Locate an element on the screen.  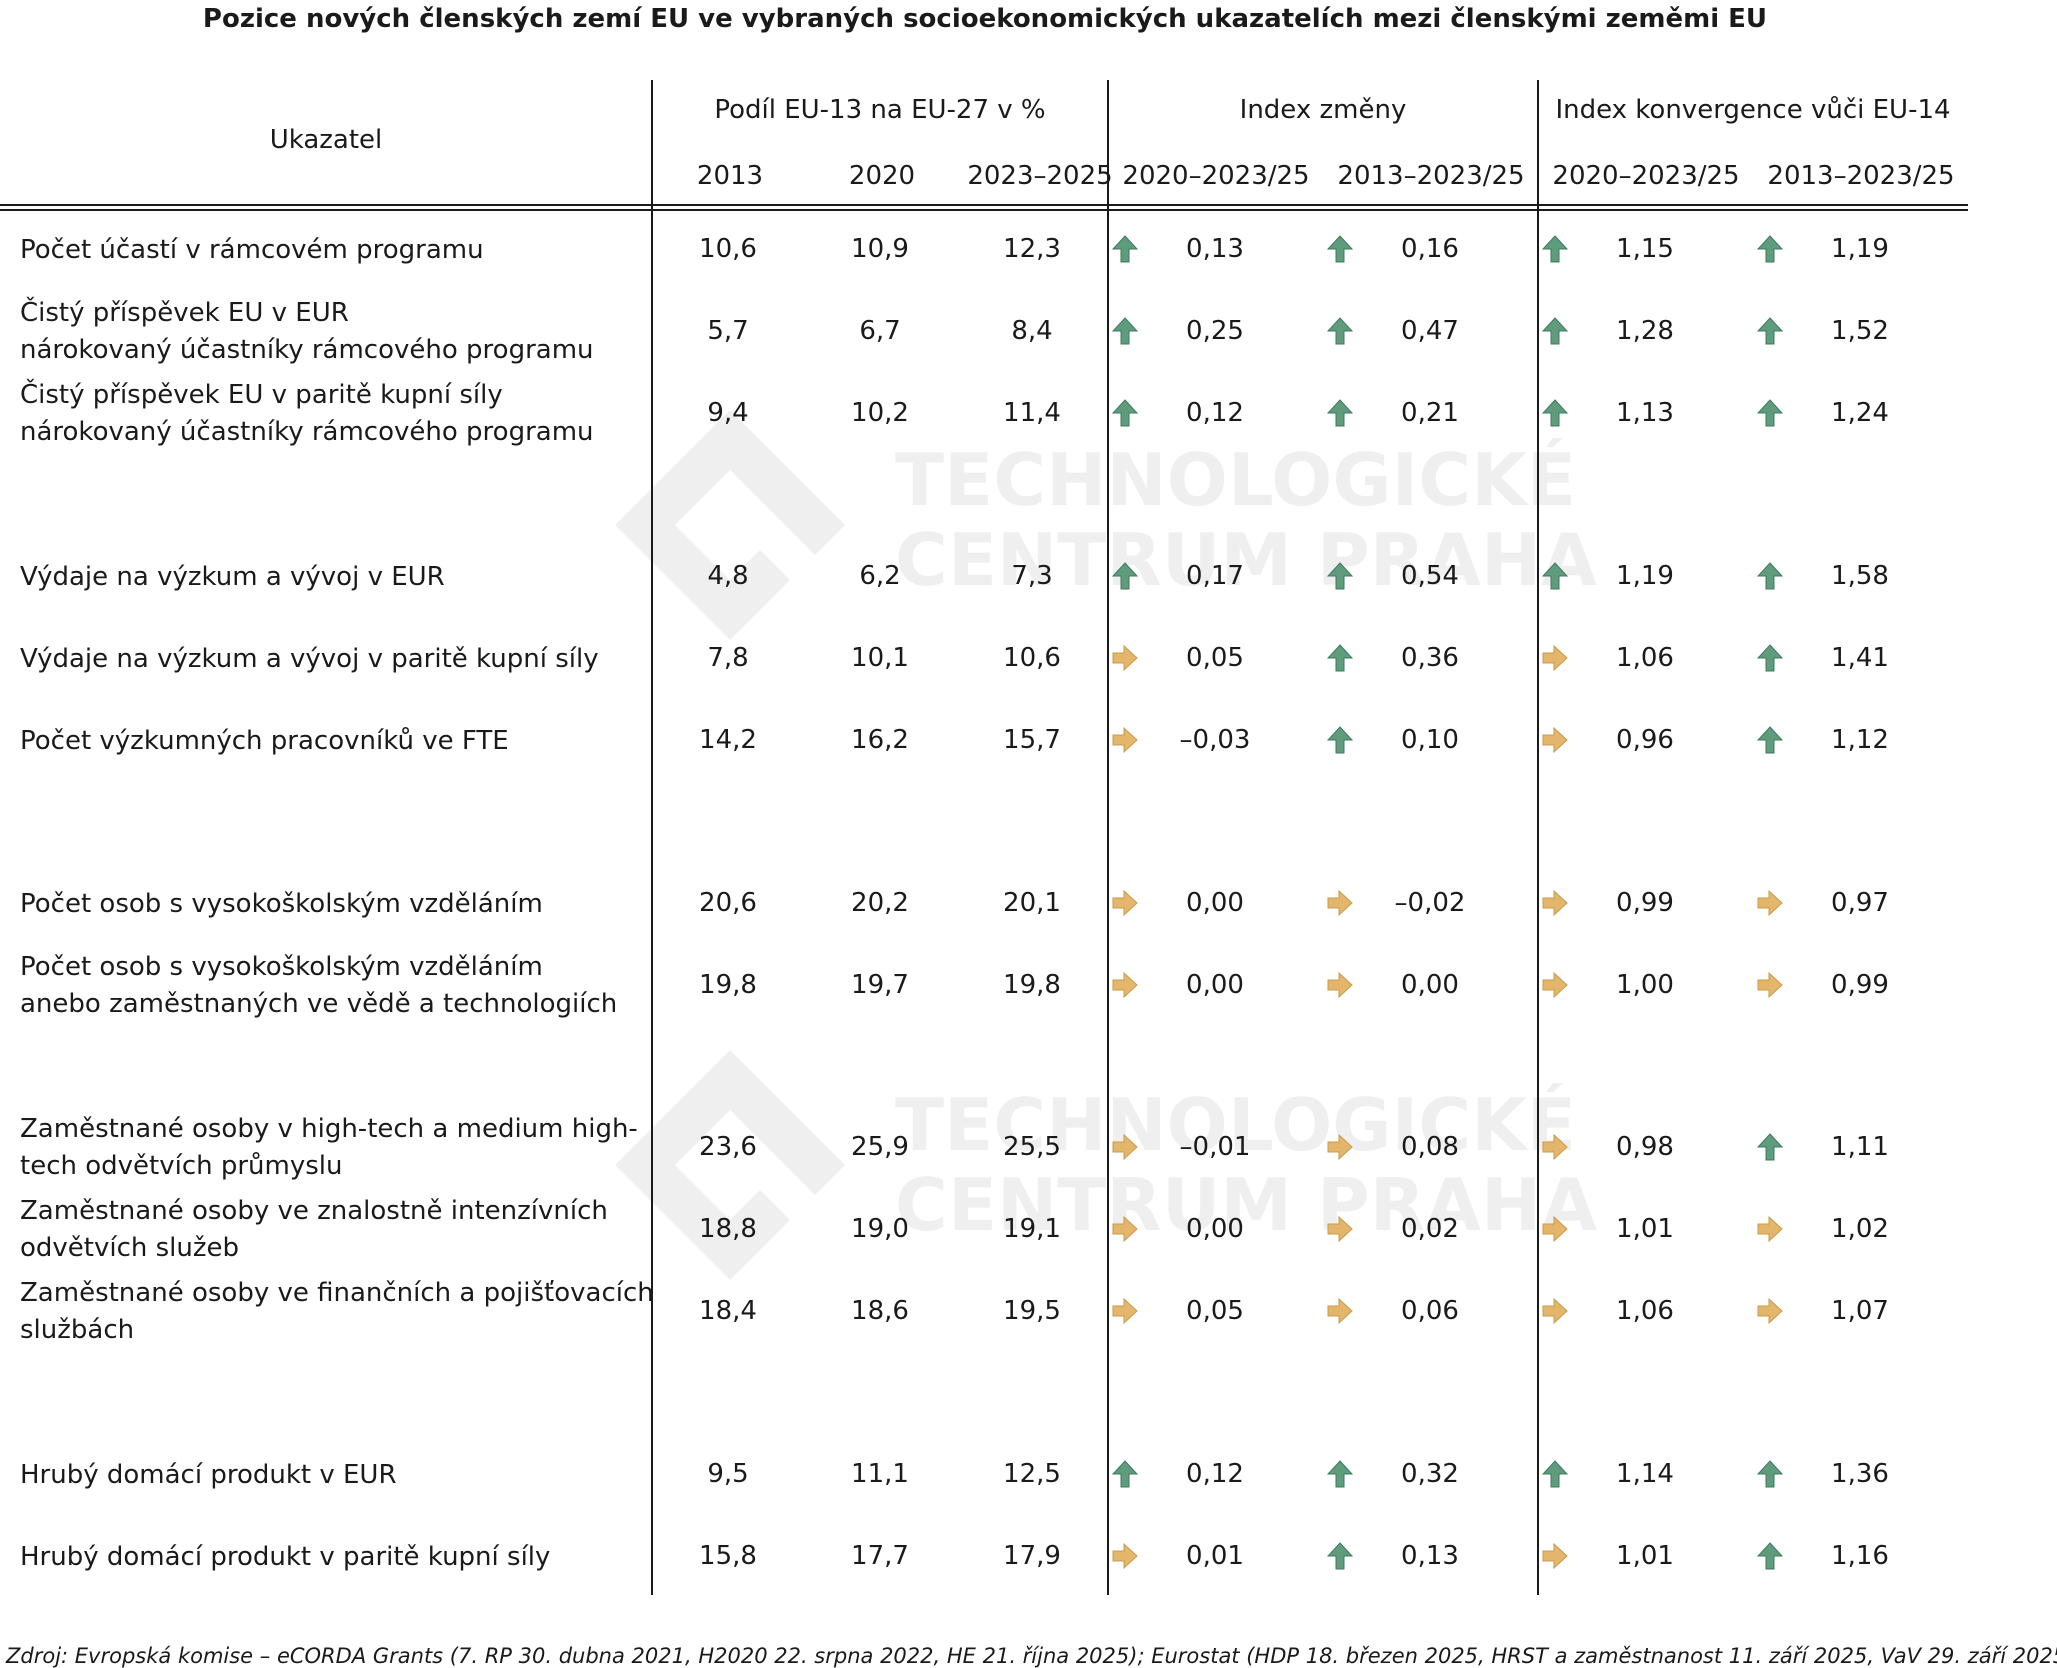
change-index-value: 0,32 is located at coordinates (1430, 1474).